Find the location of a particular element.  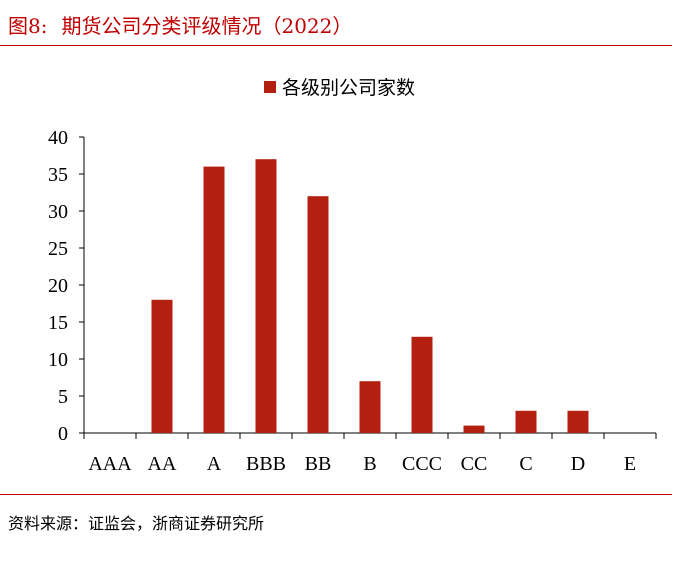

legend-label: 各级别公司家数 is located at coordinates (348, 88).